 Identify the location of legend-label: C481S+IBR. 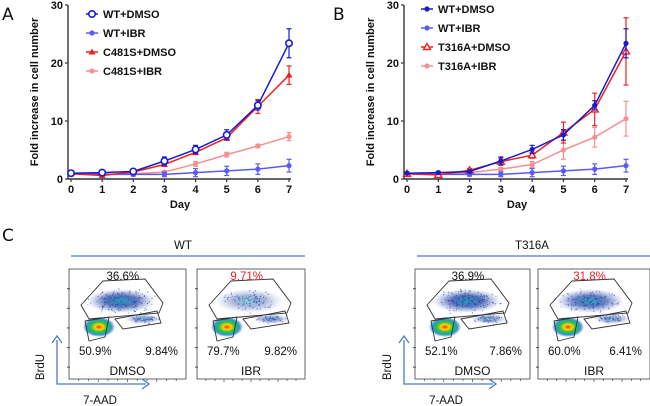
(132, 72).